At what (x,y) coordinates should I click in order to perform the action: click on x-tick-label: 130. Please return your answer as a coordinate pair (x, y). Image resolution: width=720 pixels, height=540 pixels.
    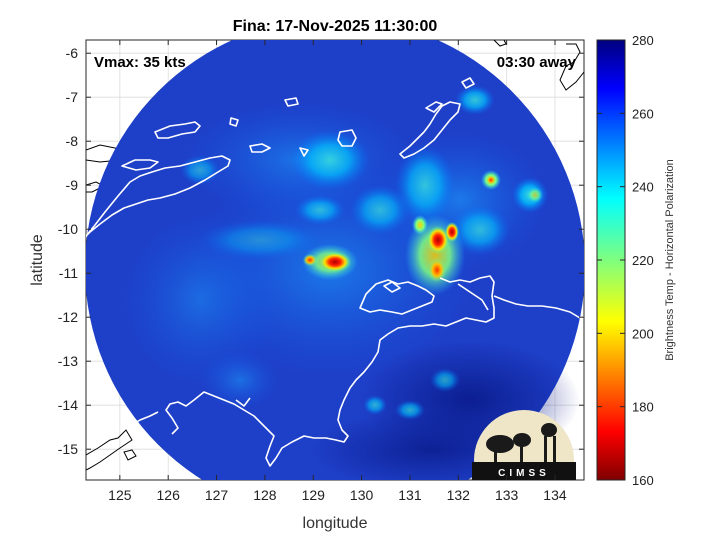
    Looking at the image, I should click on (362, 495).